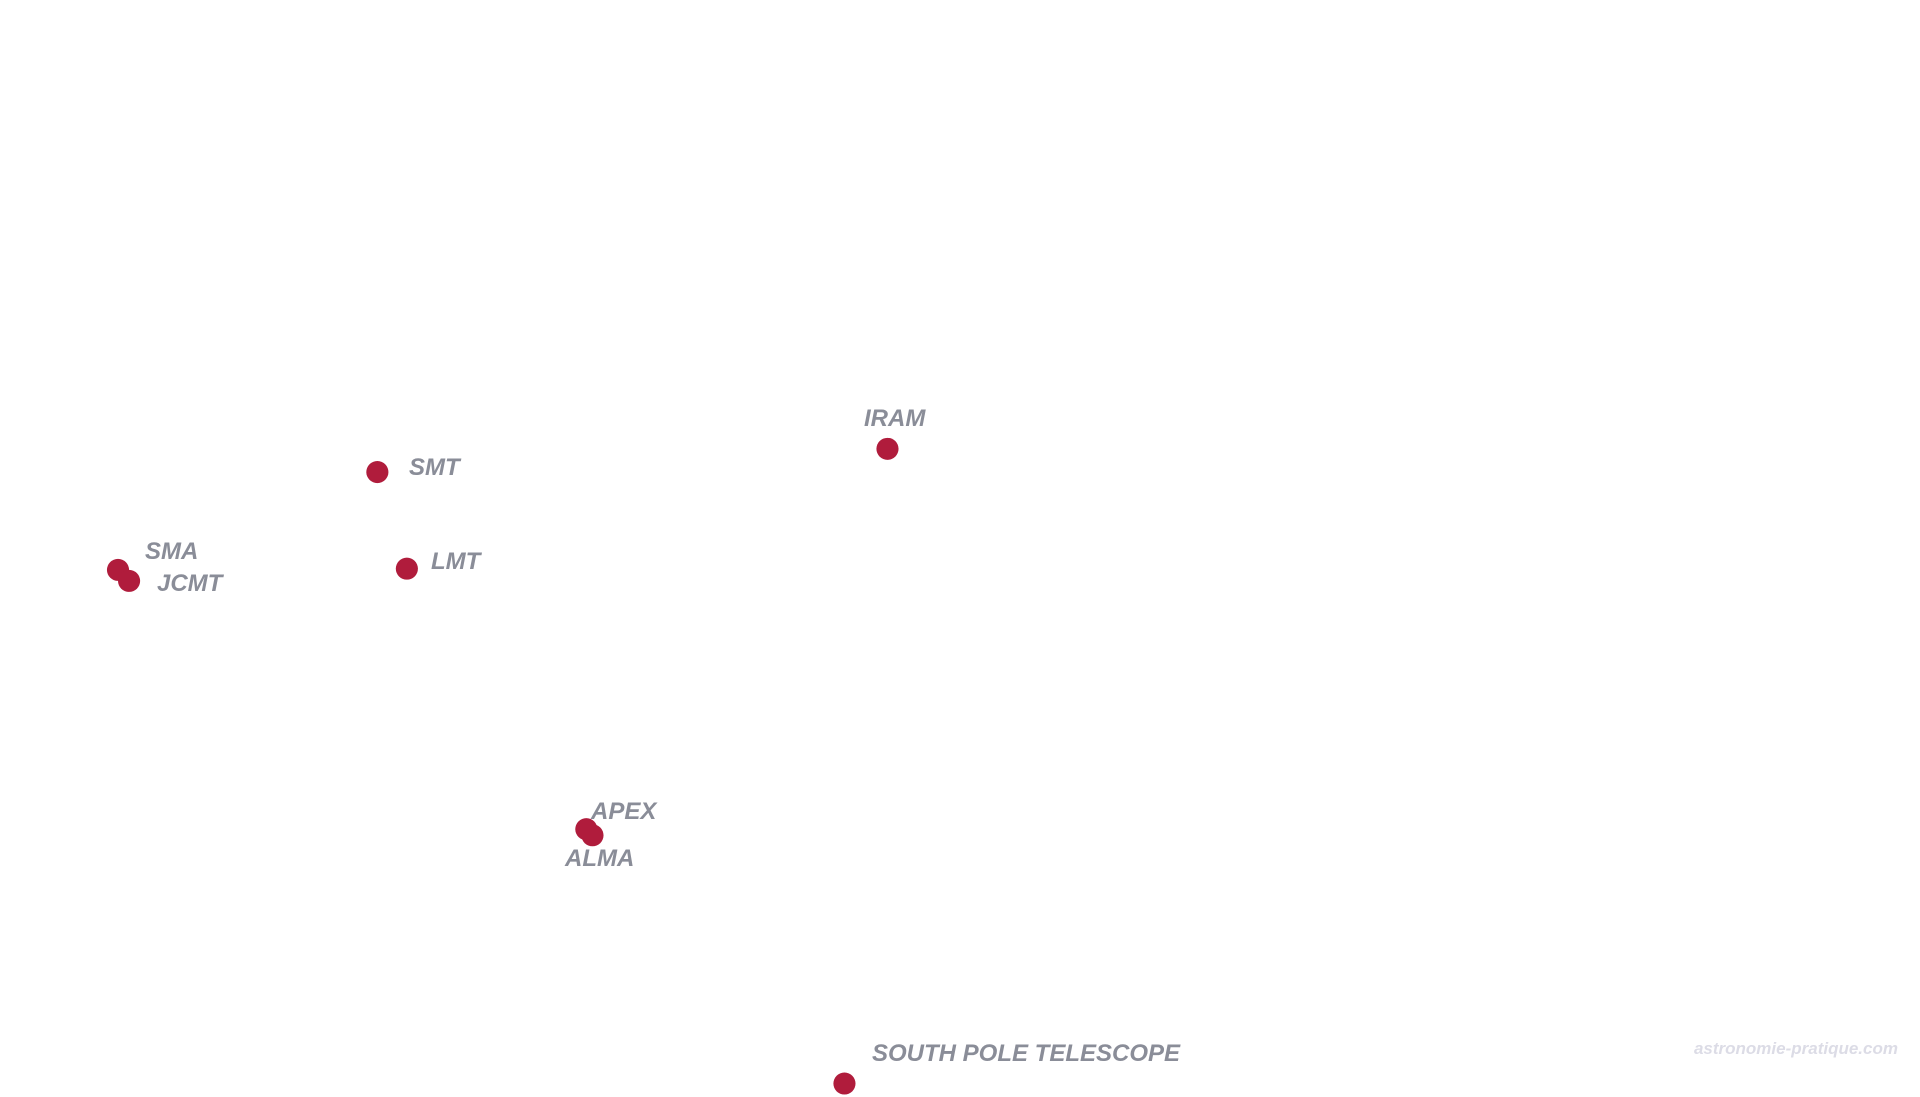  I want to click on label-sma: SMA, so click(172, 551).